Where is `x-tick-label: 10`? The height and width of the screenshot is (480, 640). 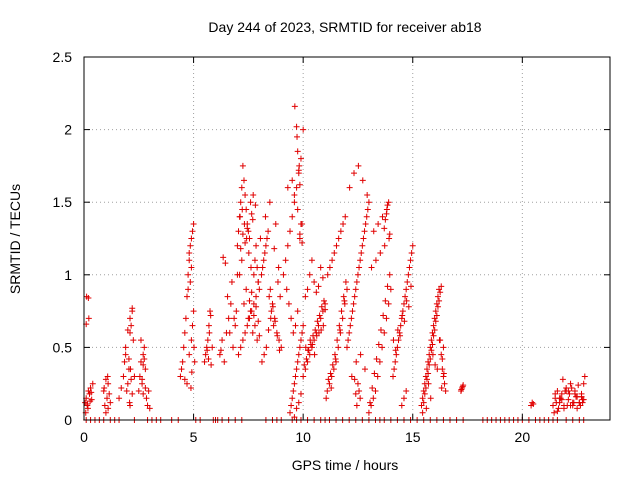 x-tick-label: 10 is located at coordinates (303, 437).